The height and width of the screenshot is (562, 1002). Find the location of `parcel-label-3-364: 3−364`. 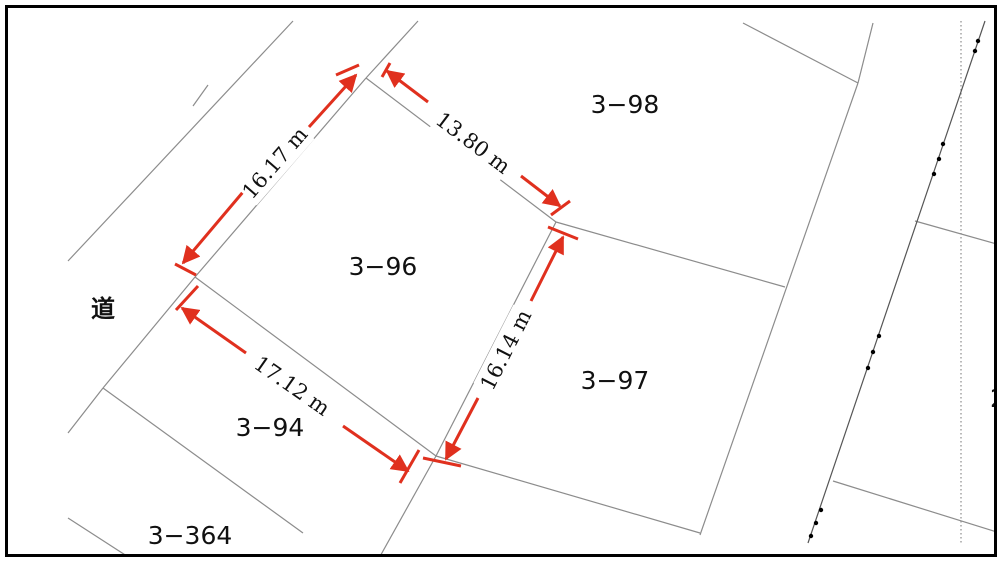

parcel-label-3-364: 3−364 is located at coordinates (190, 535).